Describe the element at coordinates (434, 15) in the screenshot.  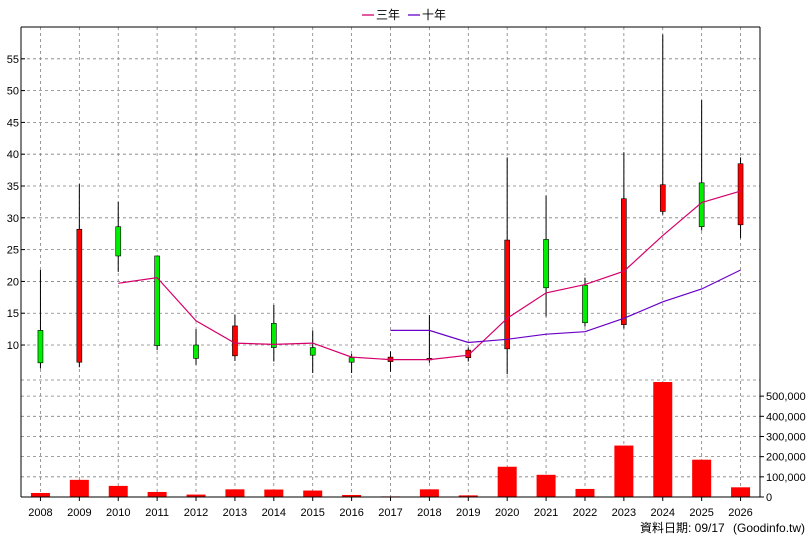
I see `legend-label-ten-year: 十年` at that location.